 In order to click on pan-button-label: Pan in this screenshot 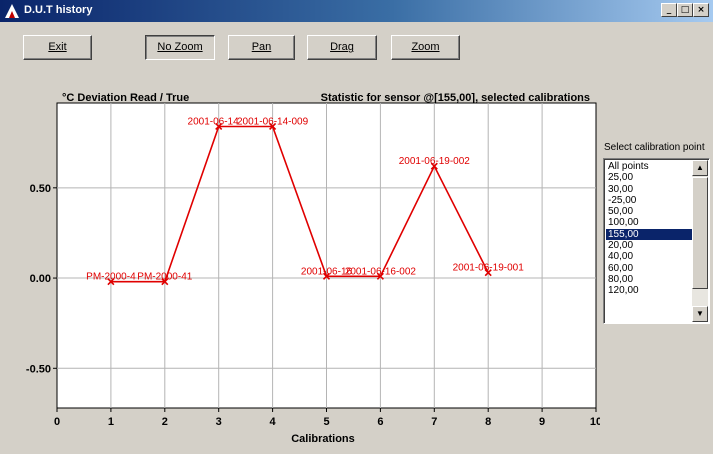, I will do `click(261, 47)`.